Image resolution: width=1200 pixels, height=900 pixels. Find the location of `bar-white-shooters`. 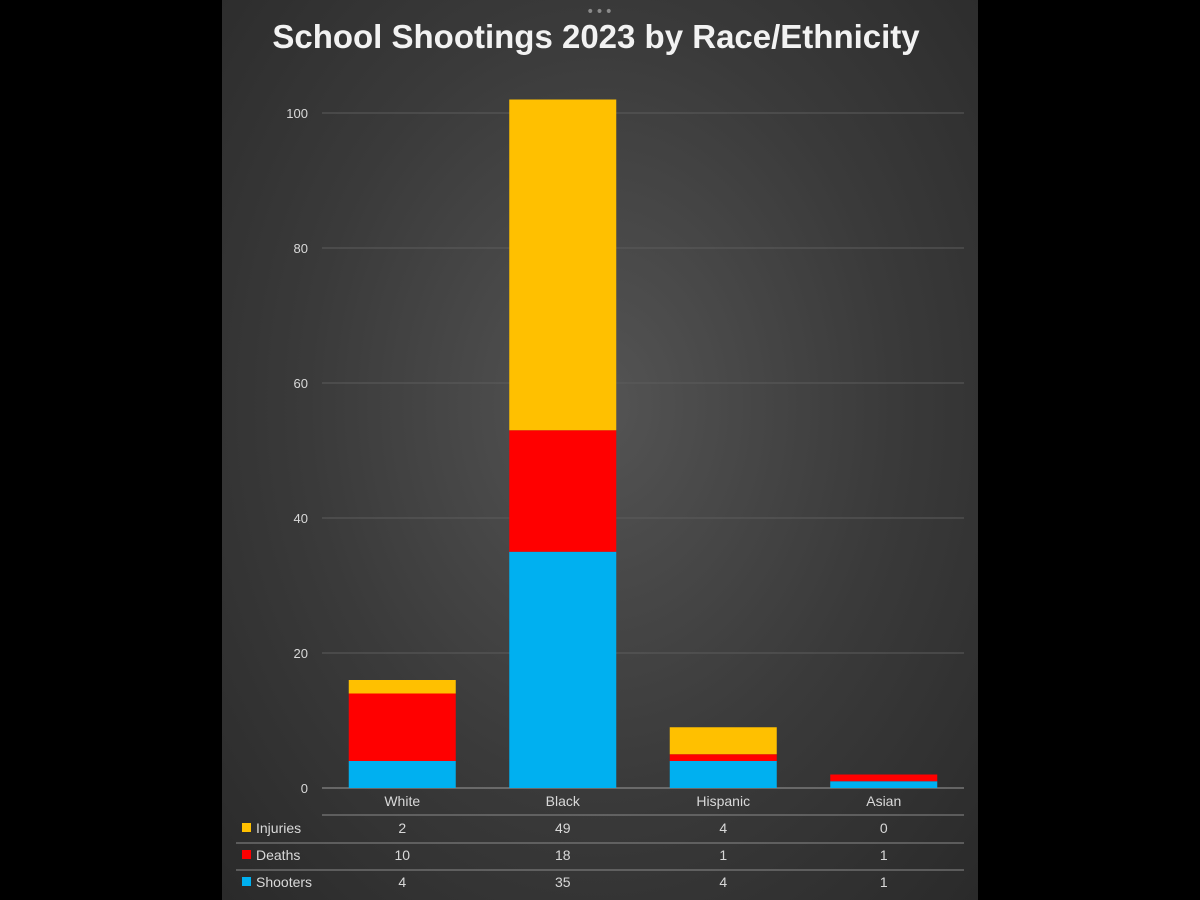

bar-white-shooters is located at coordinates (402, 774).